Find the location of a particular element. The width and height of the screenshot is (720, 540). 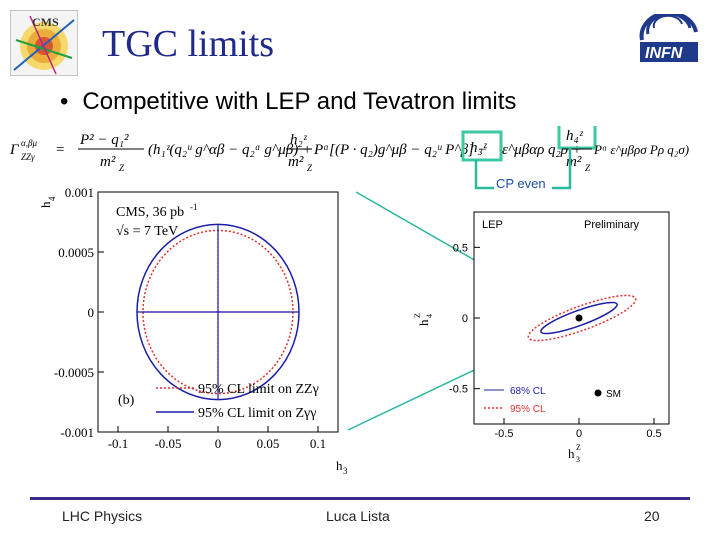

left-x-ticks: -0.1 -0.05 0 0.05 0.1 is located at coordinates (217, 438).